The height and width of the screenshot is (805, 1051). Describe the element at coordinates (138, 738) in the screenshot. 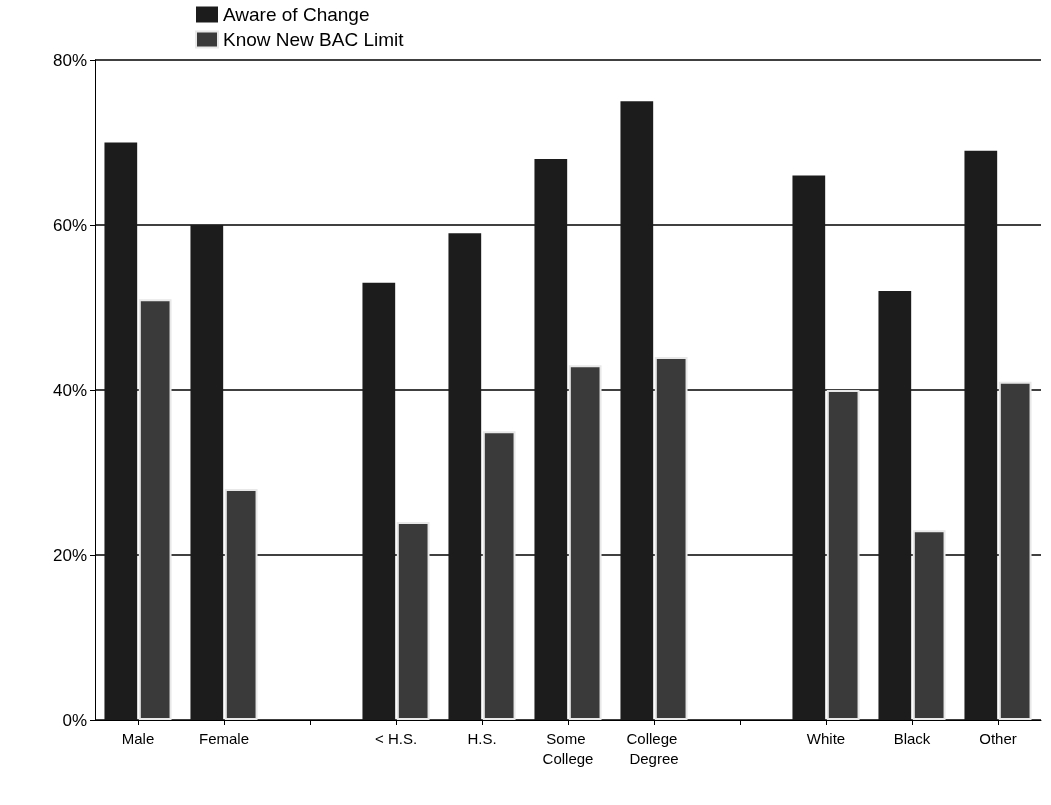

I see `x-tick-label: Male` at that location.